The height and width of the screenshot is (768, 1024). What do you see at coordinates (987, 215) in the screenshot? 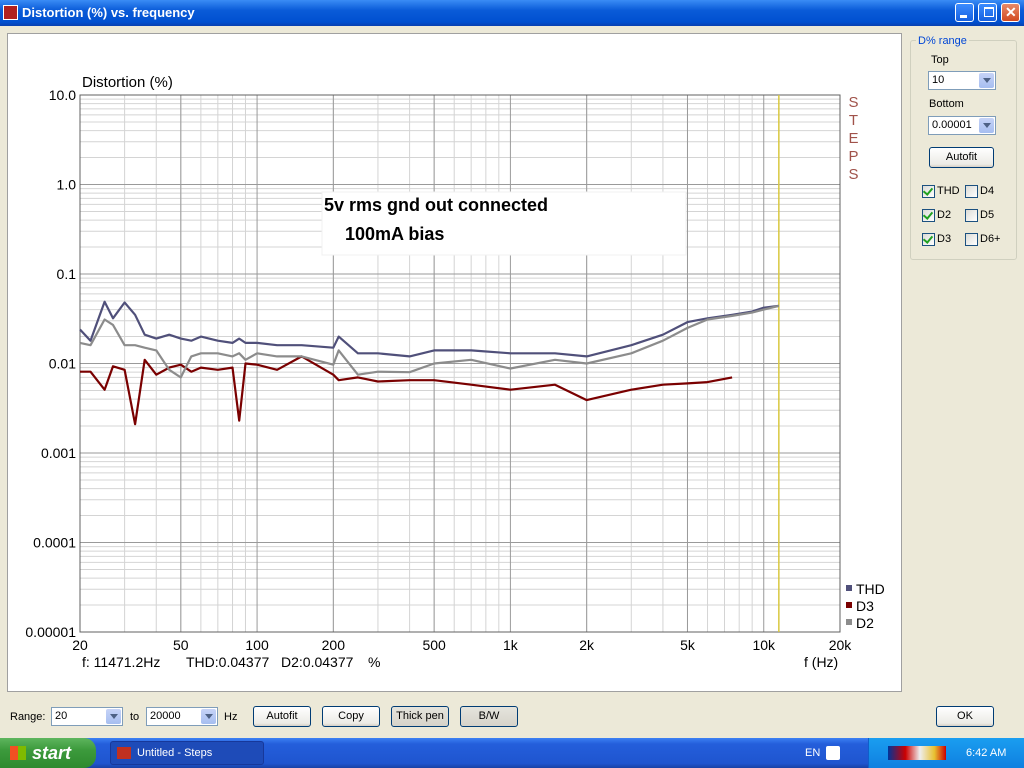
I see `checkbox-label: D5` at bounding box center [987, 215].